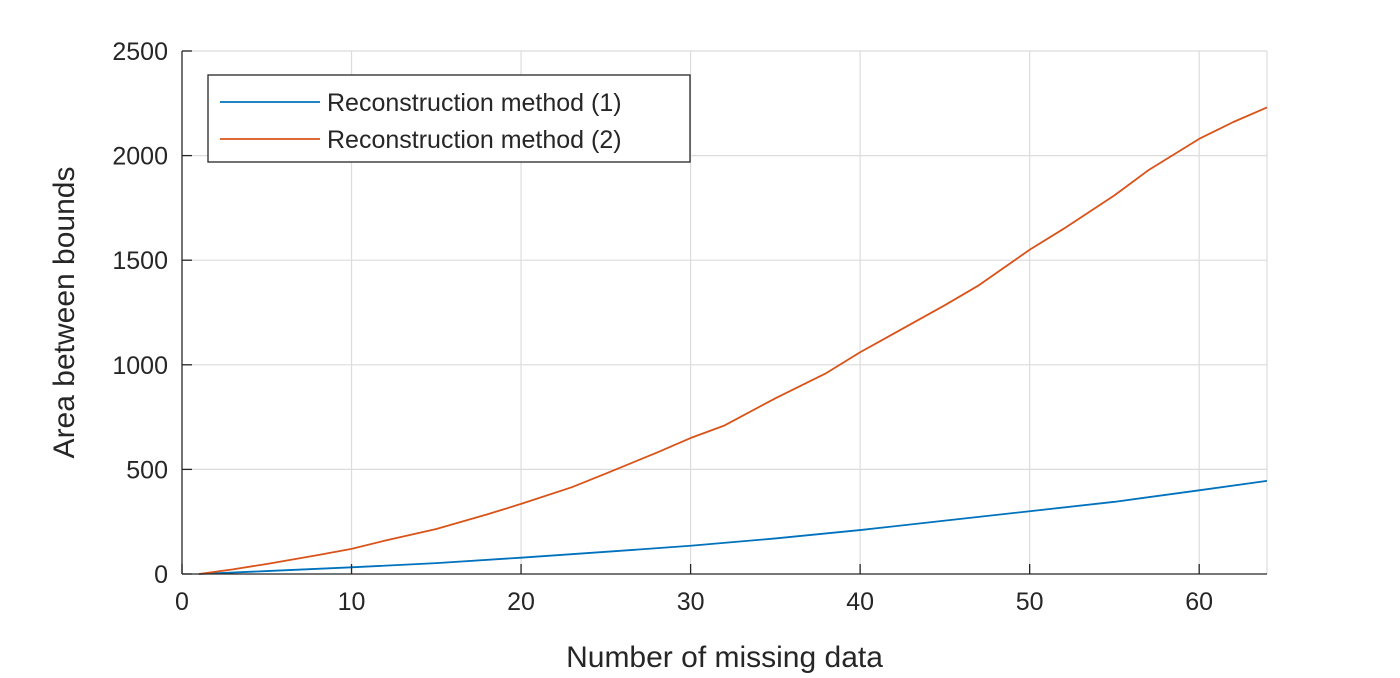  Describe the element at coordinates (64, 313) in the screenshot. I see `y-axis-label: Area between bounds` at that location.